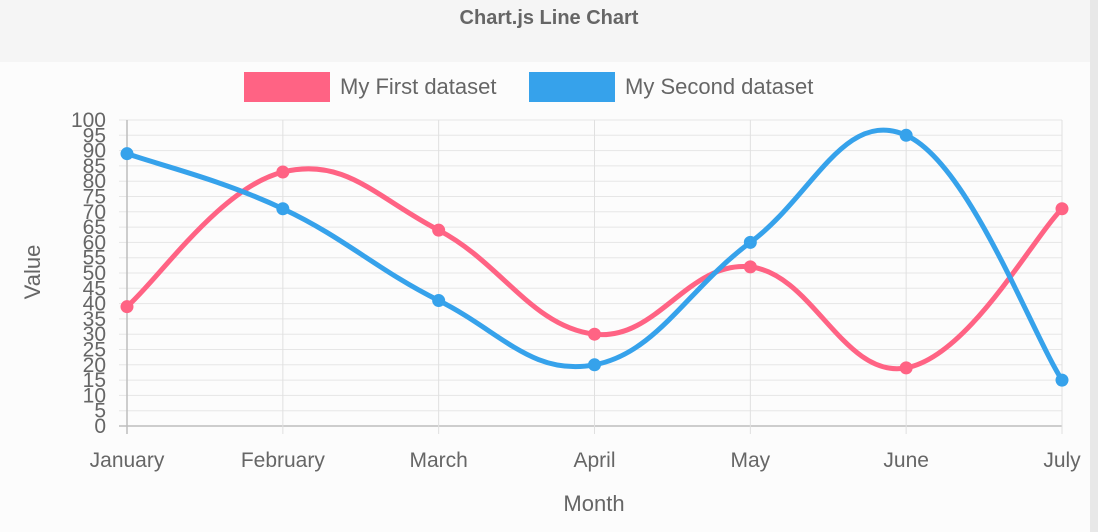 The image size is (1098, 532). Describe the element at coordinates (94, 273) in the screenshot. I see `y-tick-label: 50` at that location.